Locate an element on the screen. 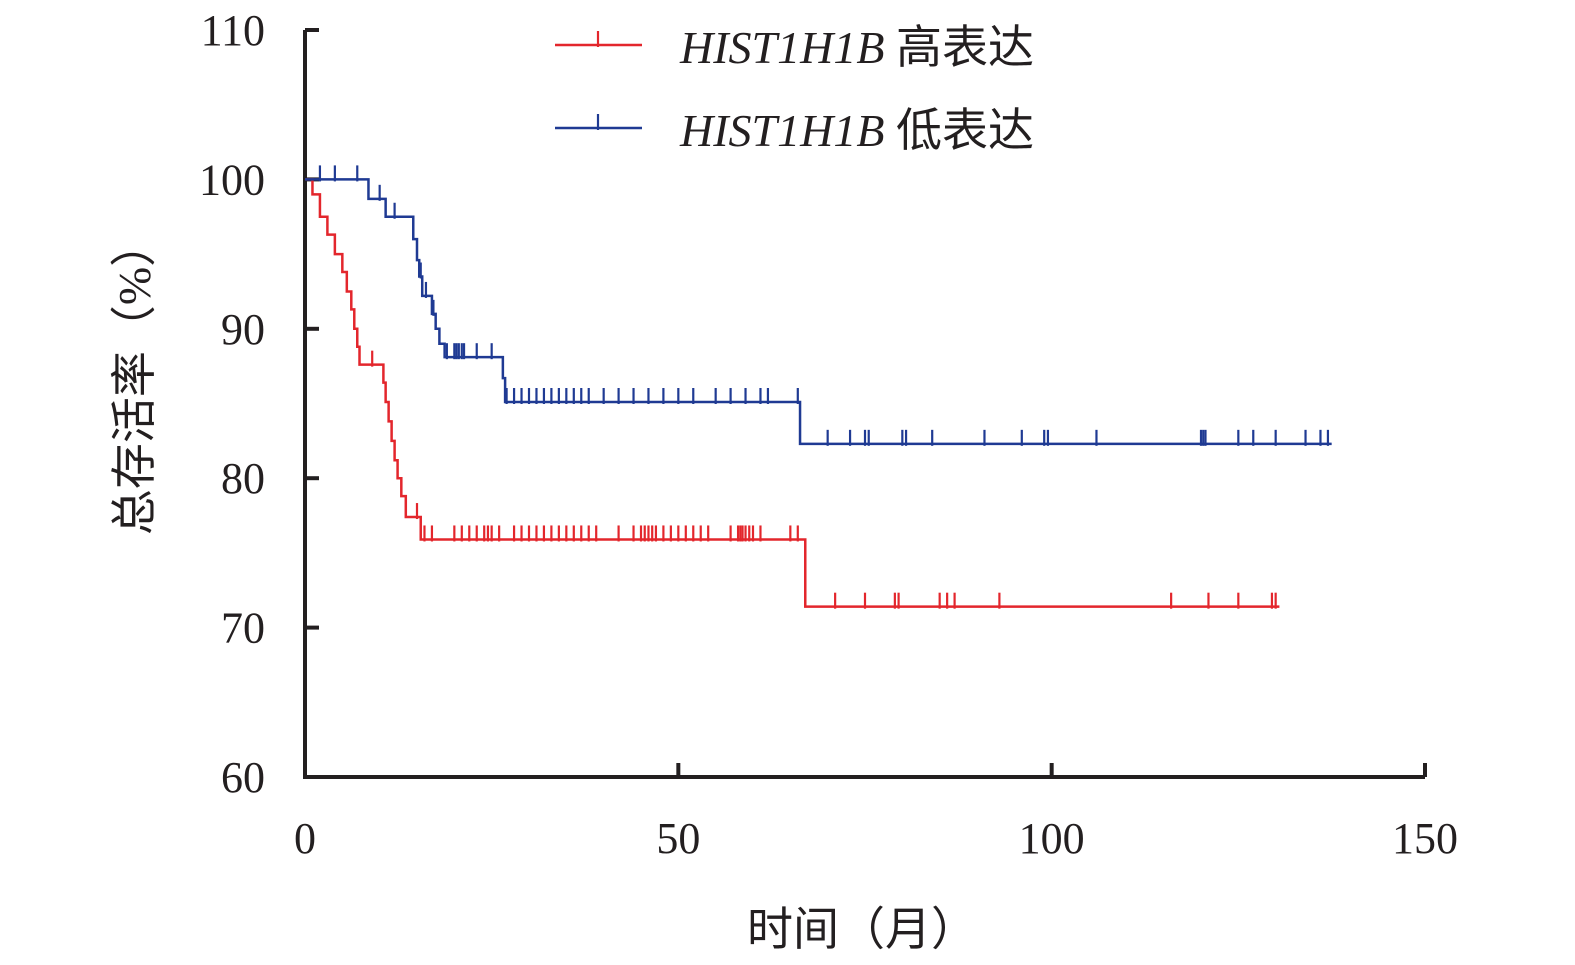 Image resolution: width=1575 pixels, height=965 pixels. y-tick-label: 110 is located at coordinates (233, 30).